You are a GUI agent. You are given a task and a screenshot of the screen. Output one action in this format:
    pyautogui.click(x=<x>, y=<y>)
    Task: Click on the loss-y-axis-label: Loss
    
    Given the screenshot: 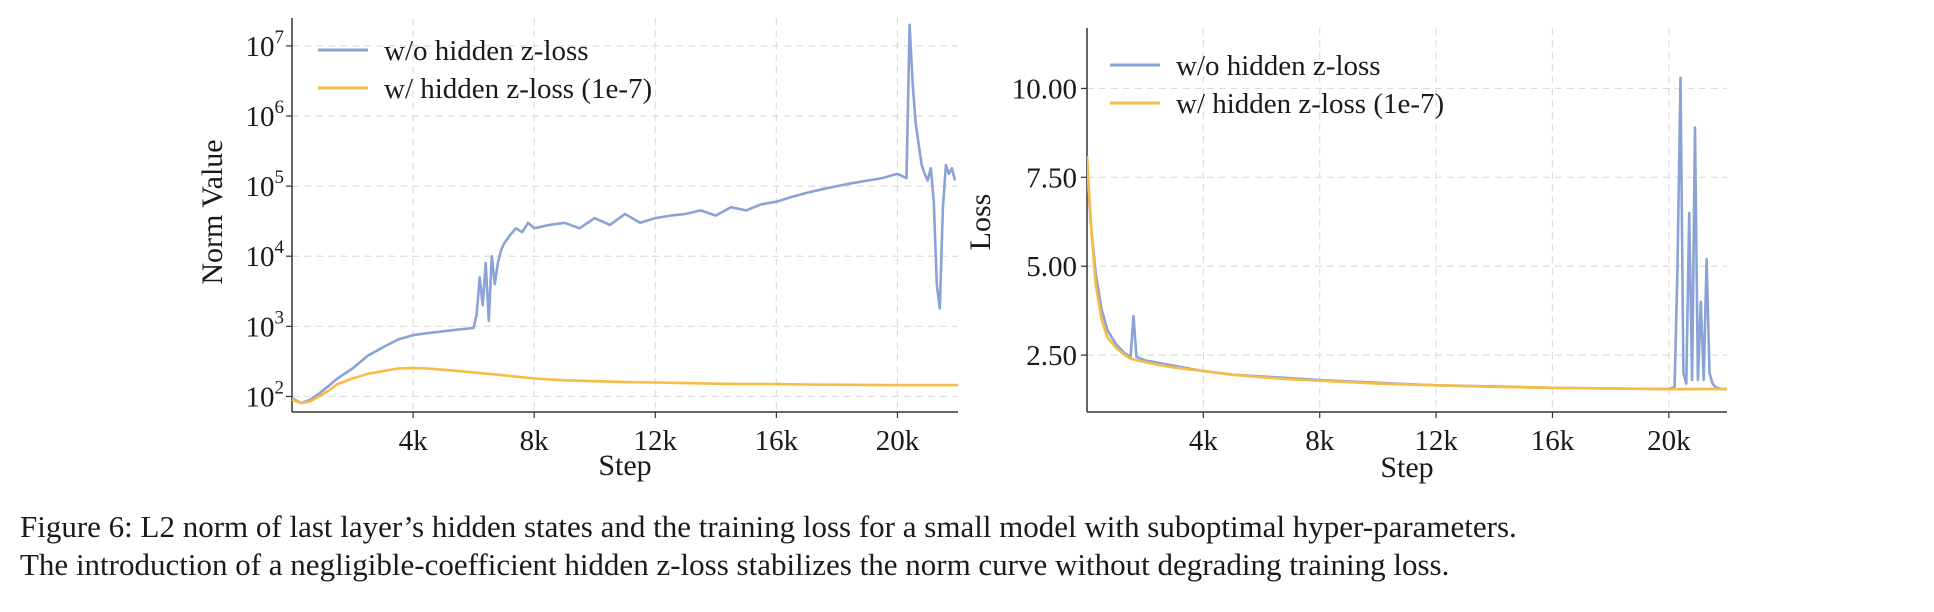 What is the action you would take?
    pyautogui.click(x=980, y=222)
    